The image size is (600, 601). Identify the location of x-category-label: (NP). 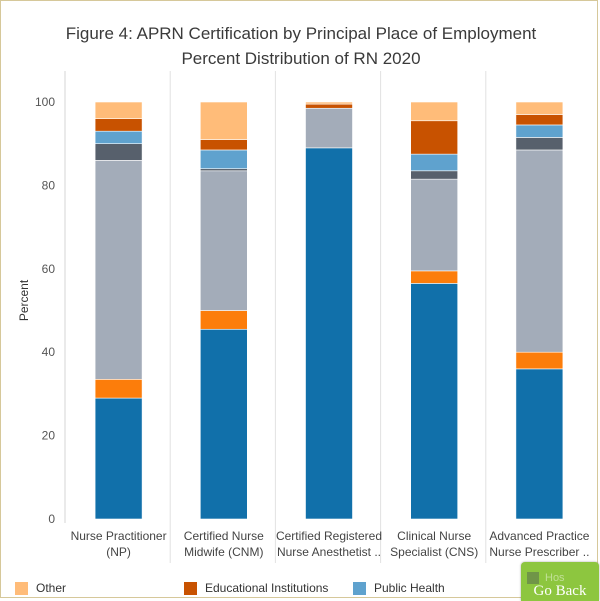
(118, 552).